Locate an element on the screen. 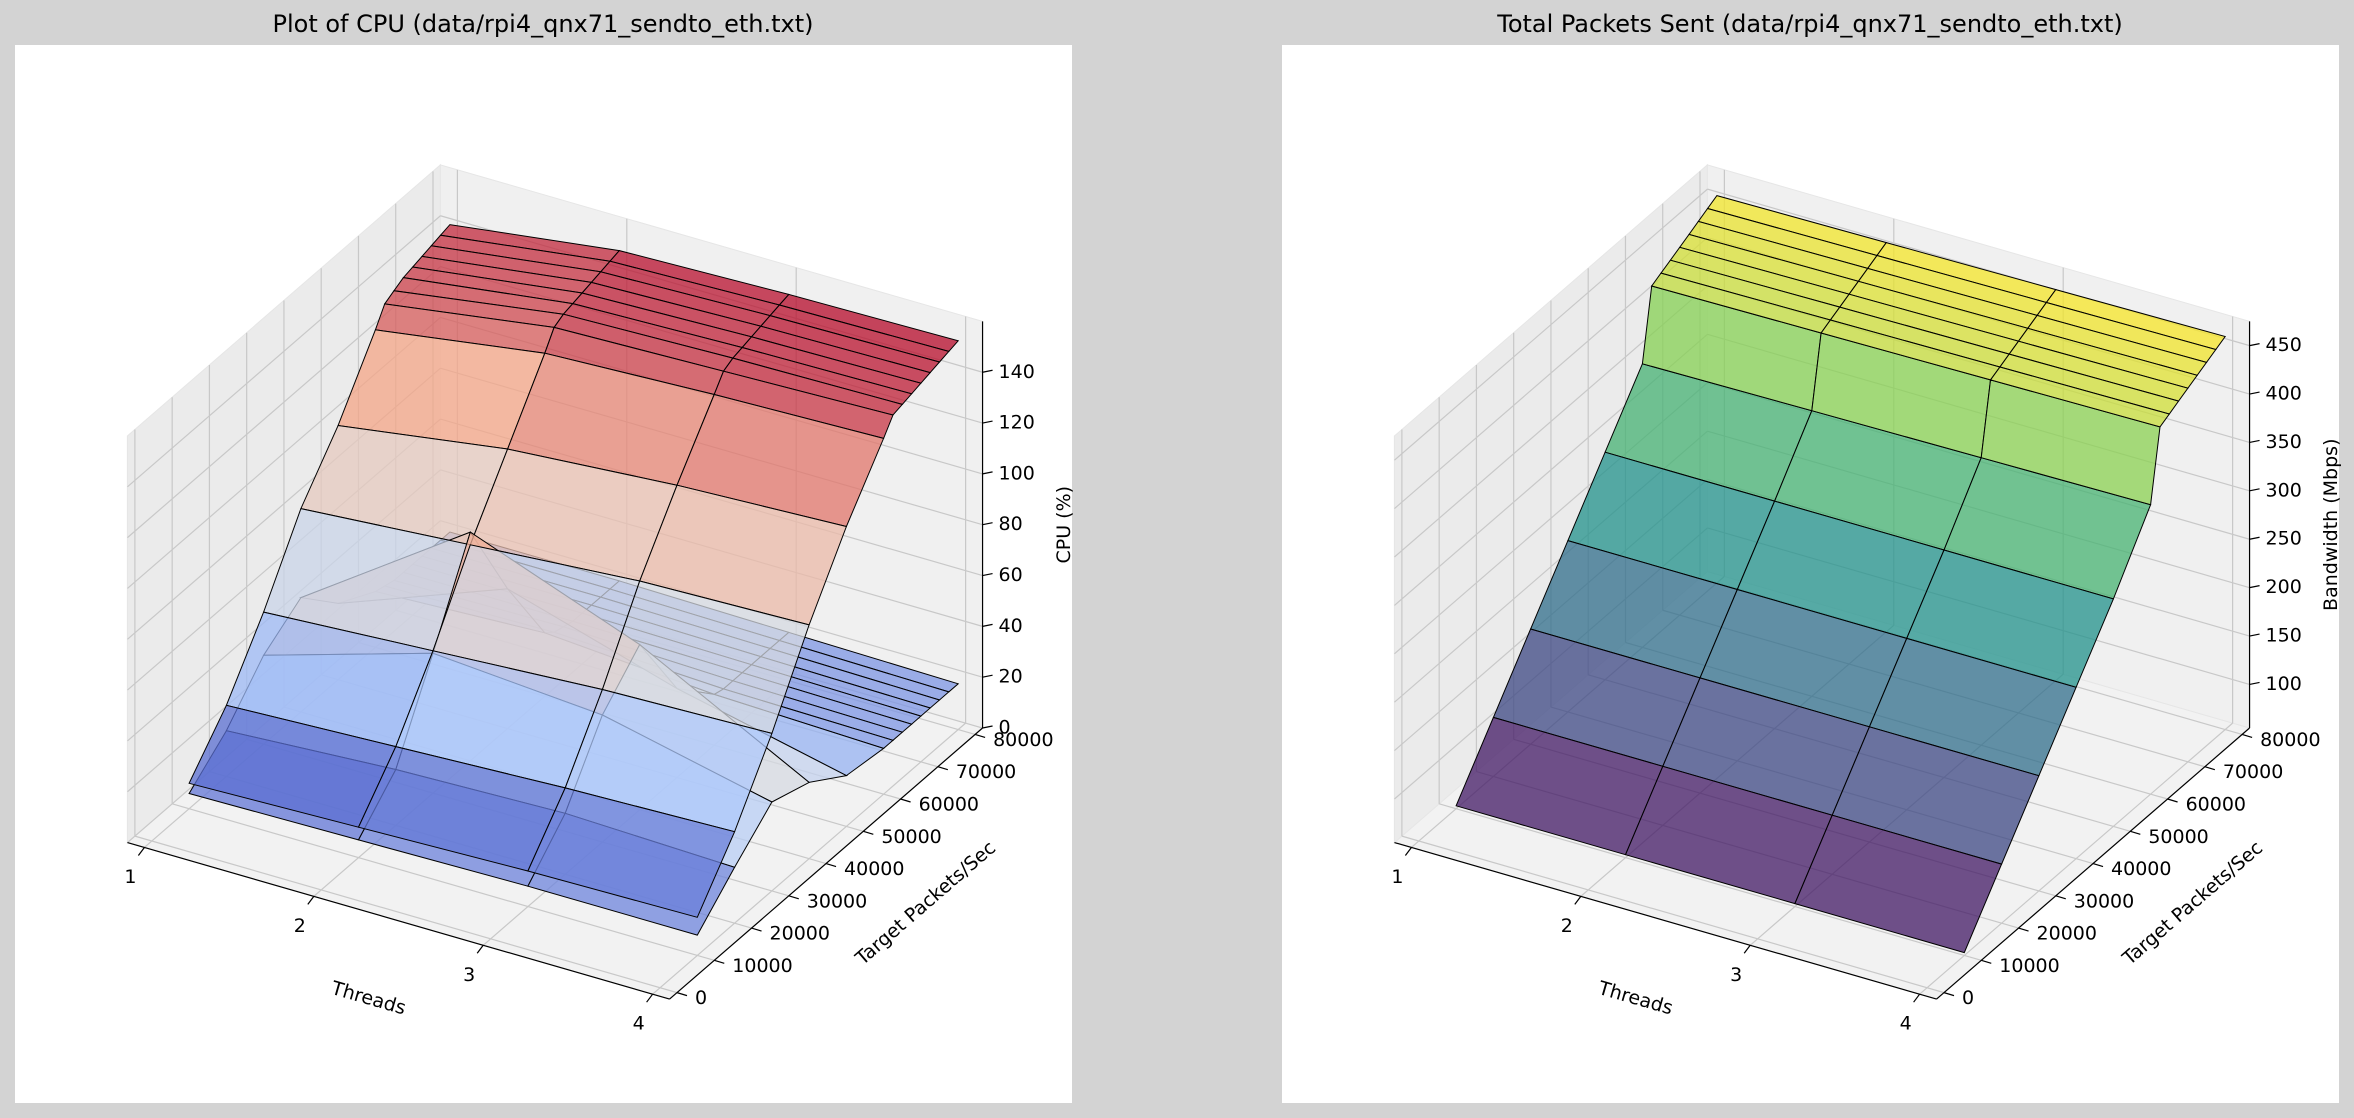  z-tick-label: 400 is located at coordinates (2284, 394).